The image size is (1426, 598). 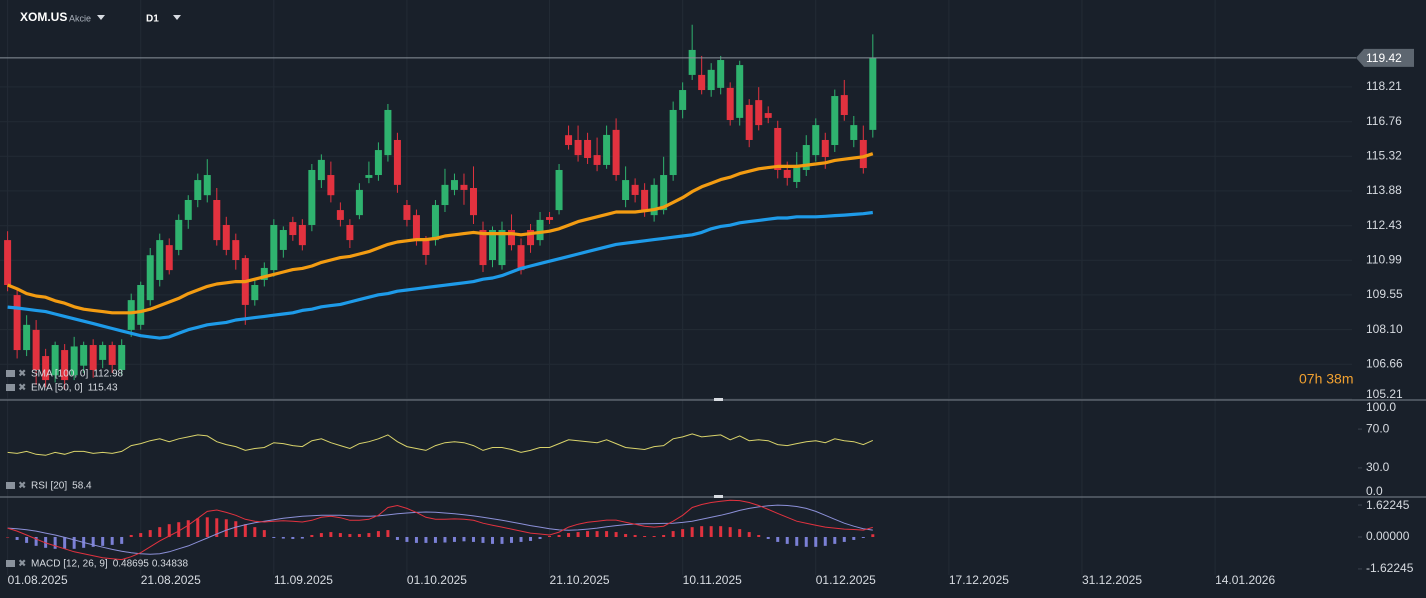 What do you see at coordinates (1374, 491) in the screenshot?
I see `y-tick-label: 0.0` at bounding box center [1374, 491].